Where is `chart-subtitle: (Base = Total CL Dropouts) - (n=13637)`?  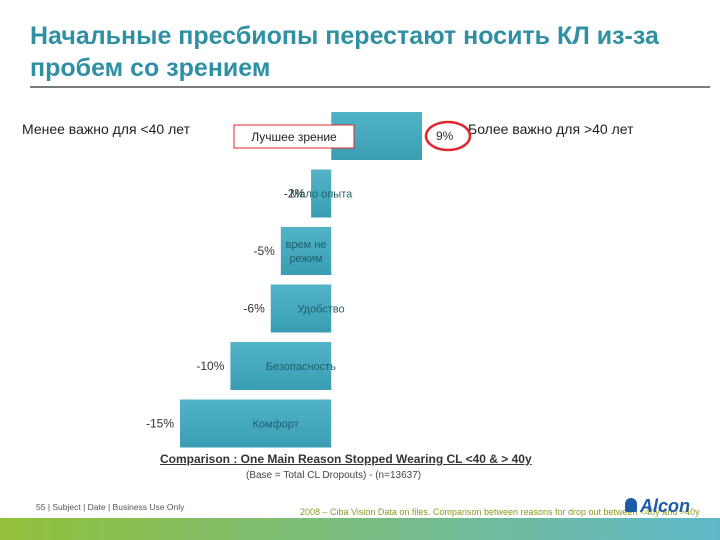
chart-subtitle: (Base = Total CL Dropouts) - (n=13637) is located at coordinates (334, 475).